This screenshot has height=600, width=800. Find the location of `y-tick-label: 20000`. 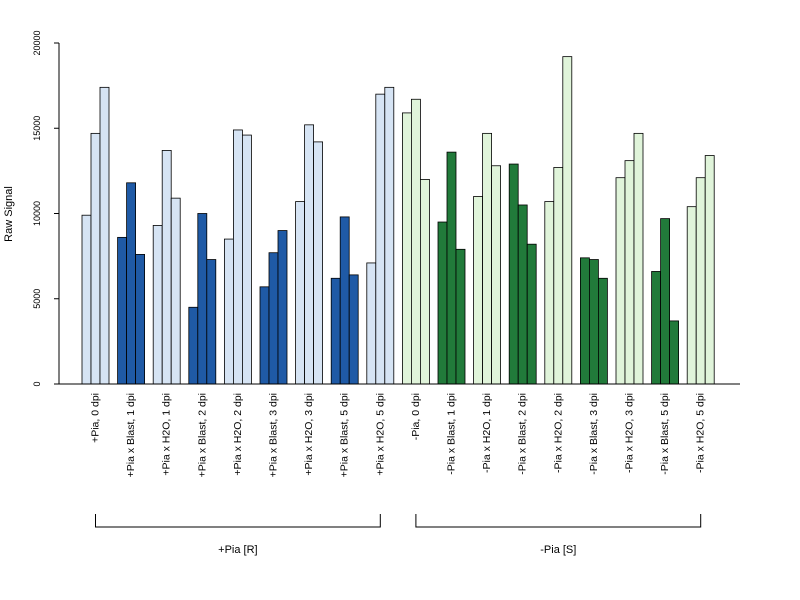

y-tick-label: 20000 is located at coordinates (37, 42).